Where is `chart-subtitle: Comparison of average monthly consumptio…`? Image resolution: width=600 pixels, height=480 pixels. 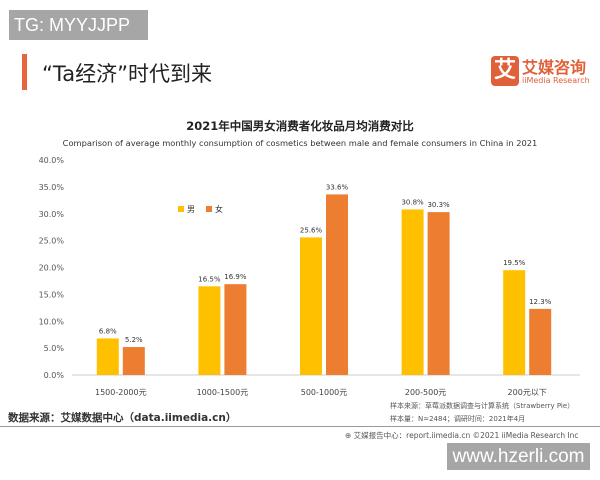 chart-subtitle: Comparison of average monthly consumptio… is located at coordinates (300, 143).